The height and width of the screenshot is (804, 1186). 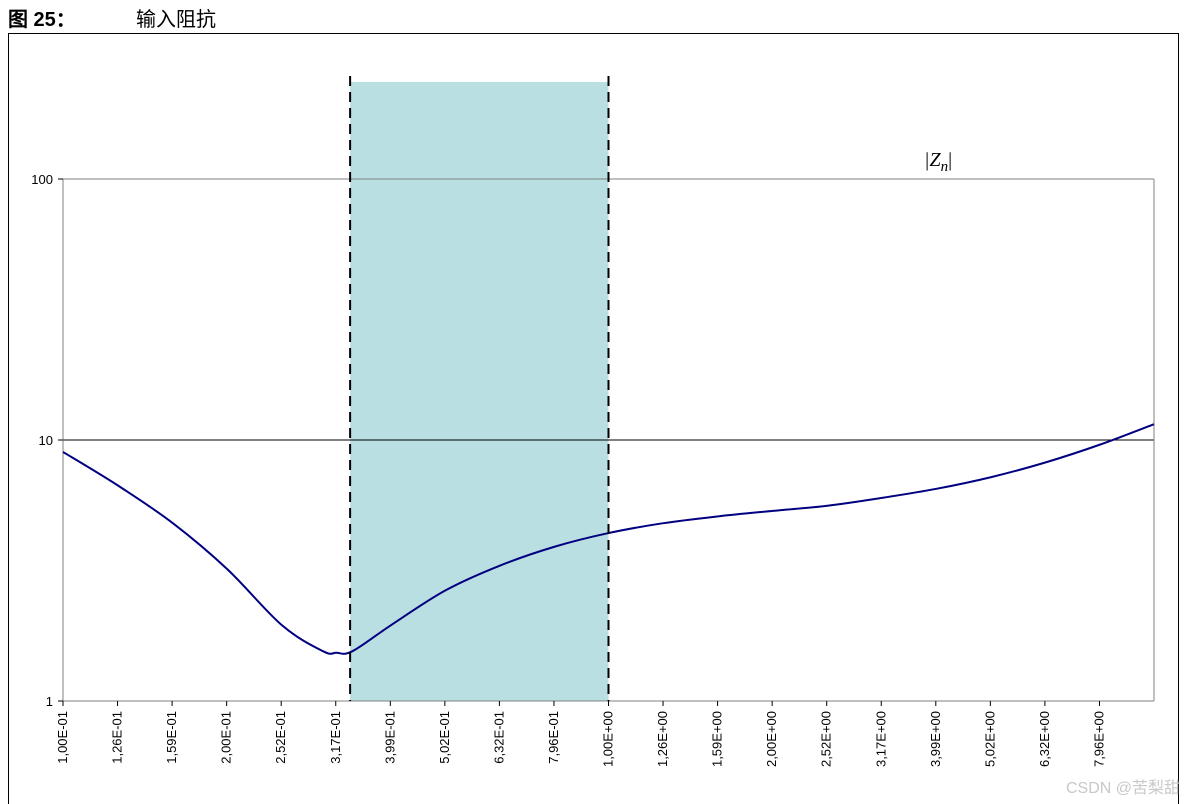 What do you see at coordinates (46, 440) in the screenshot?
I see `y-tick-label: 10` at bounding box center [46, 440].